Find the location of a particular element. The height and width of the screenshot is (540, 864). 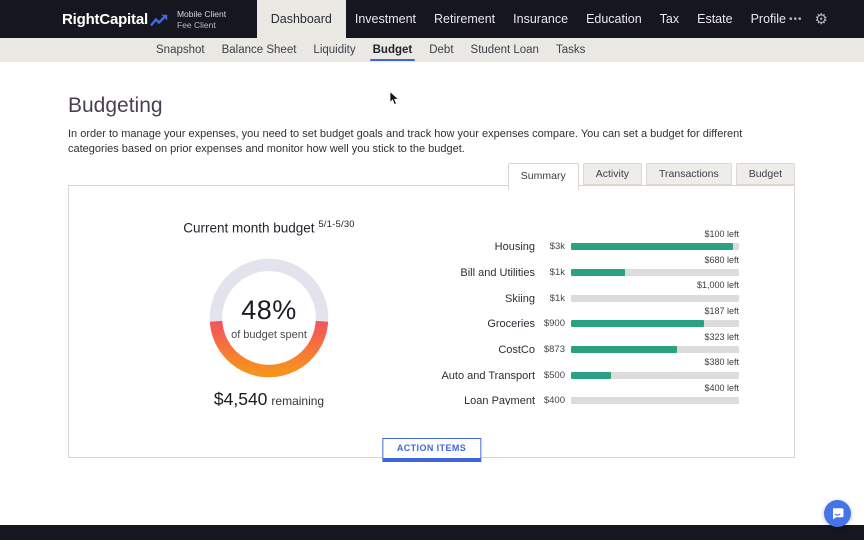

donut-period: 5/1-5/30 is located at coordinates (336, 224).